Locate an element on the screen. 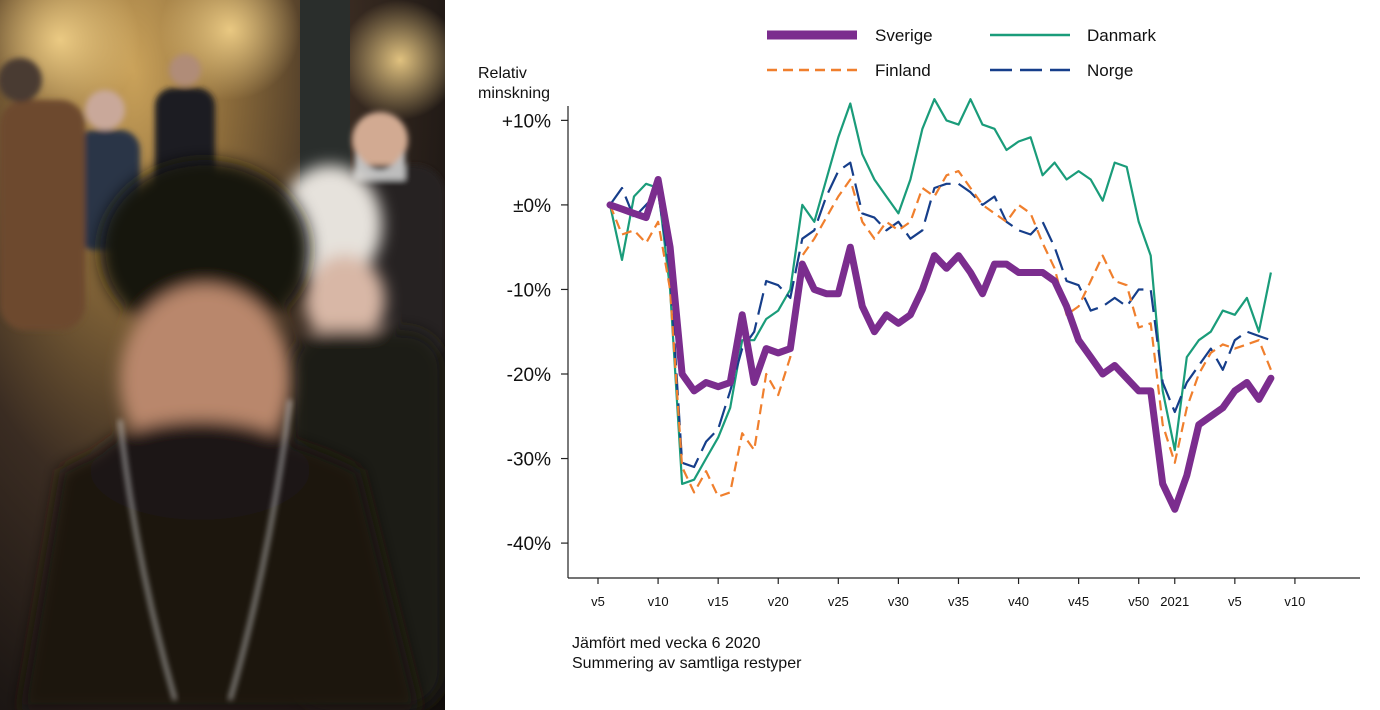 This screenshot has width=1380, height=710. legend-item-sverige: Sverige is located at coordinates (850, 35).